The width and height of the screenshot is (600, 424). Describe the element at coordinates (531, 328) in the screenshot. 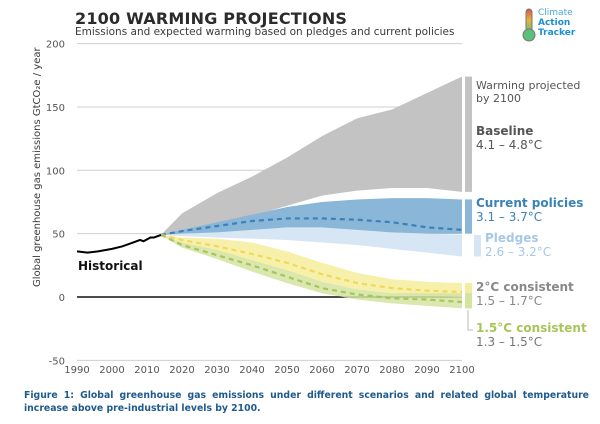

I see `onefive-label: 1.5°C consistent` at that location.